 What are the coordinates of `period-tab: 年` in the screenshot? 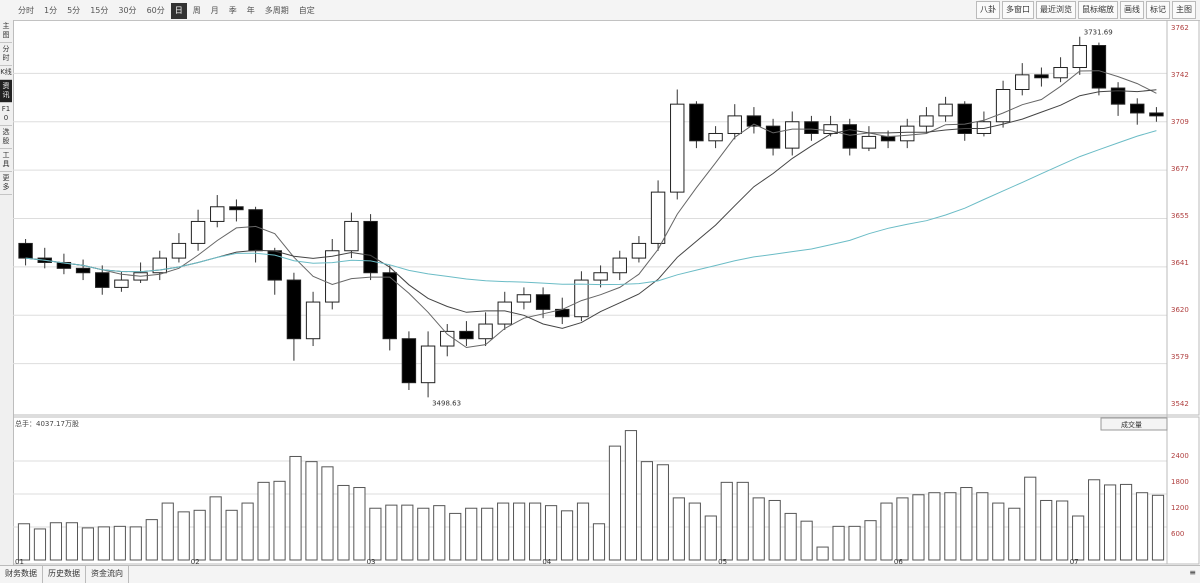 It's located at (250, 10).